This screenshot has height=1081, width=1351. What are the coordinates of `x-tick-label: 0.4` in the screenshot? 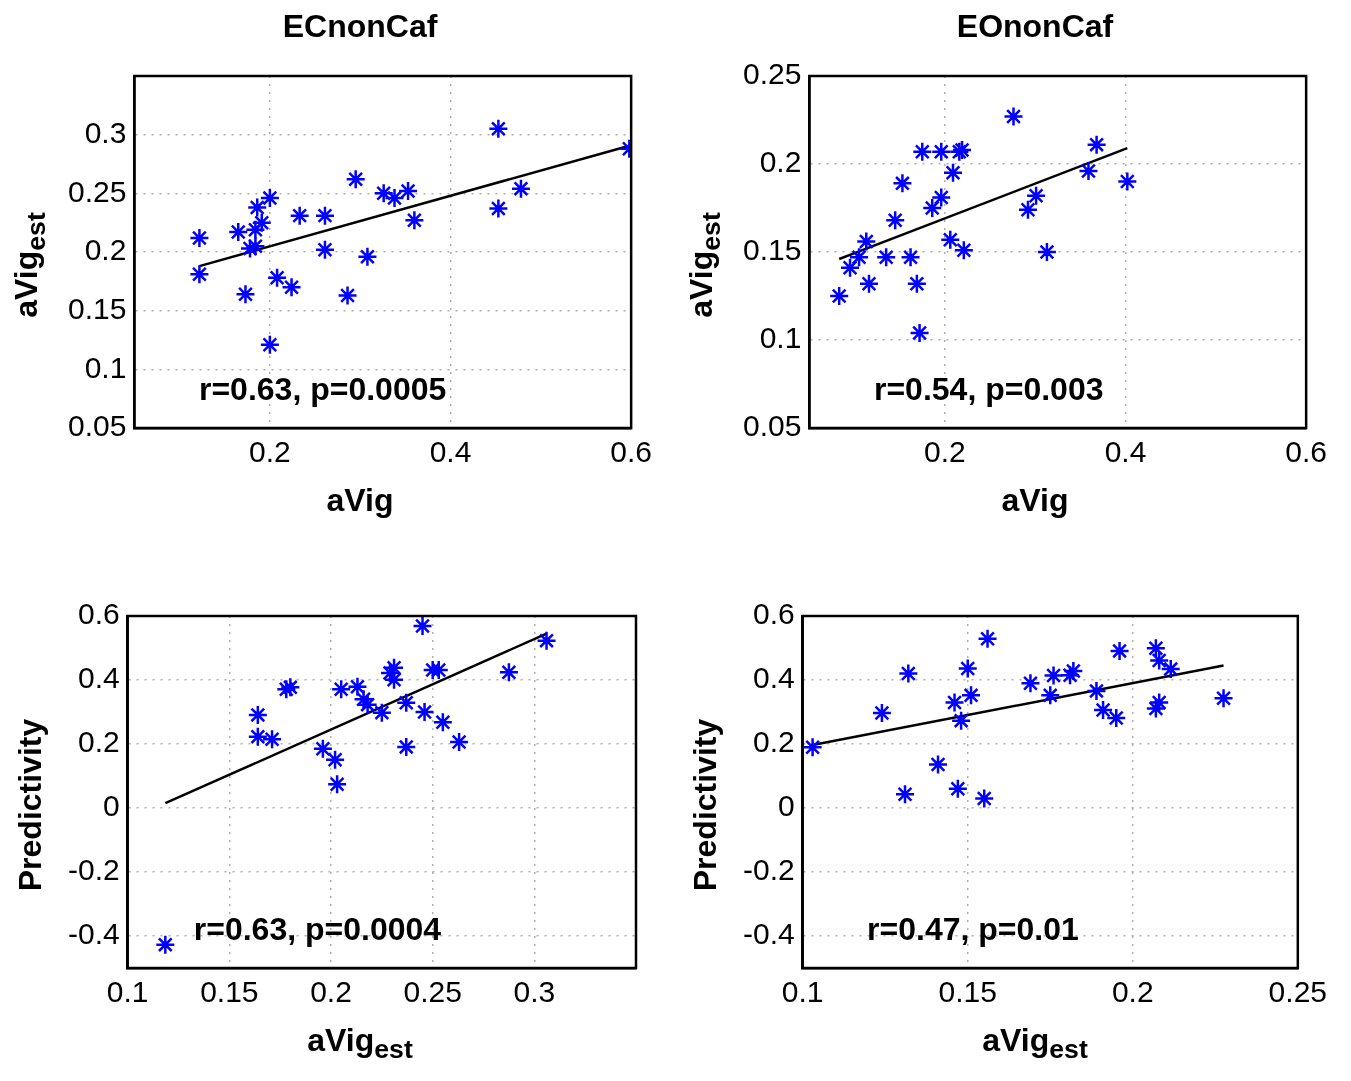 It's located at (1125, 452).